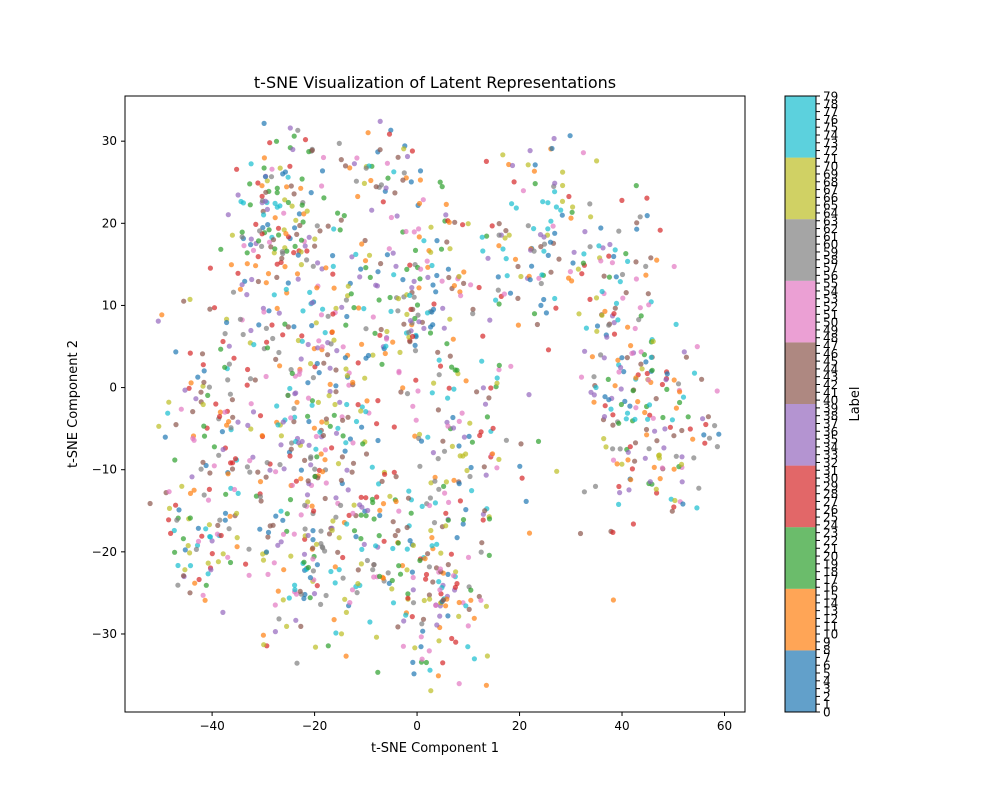 The width and height of the screenshot is (1000, 800). I want to click on colorbar-tick-label: 35, so click(830, 440).